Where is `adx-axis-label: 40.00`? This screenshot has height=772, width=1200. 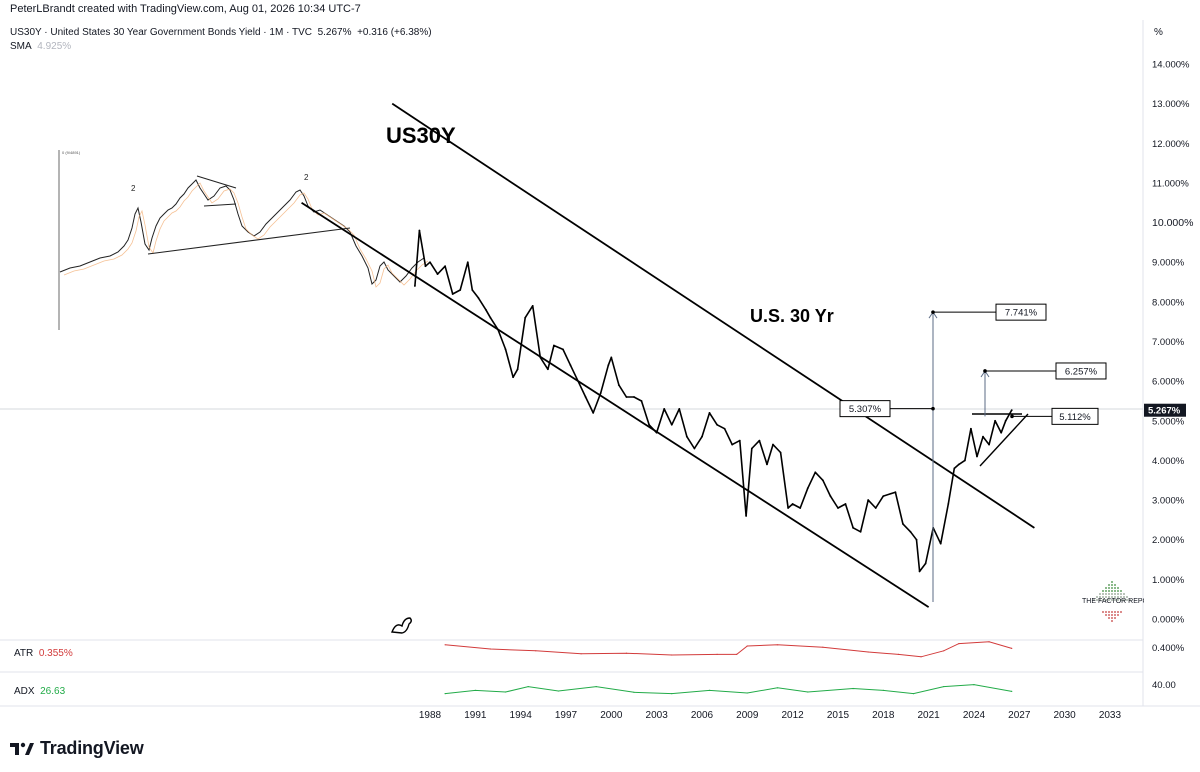
adx-axis-label: 40.00 is located at coordinates (1164, 685).